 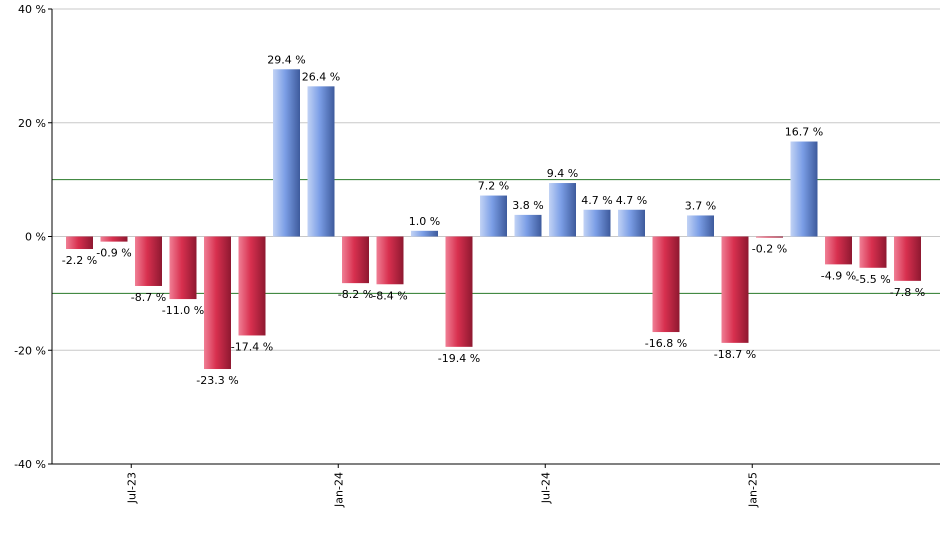 I want to click on data-label: -7.8 %, so click(x=907, y=292).